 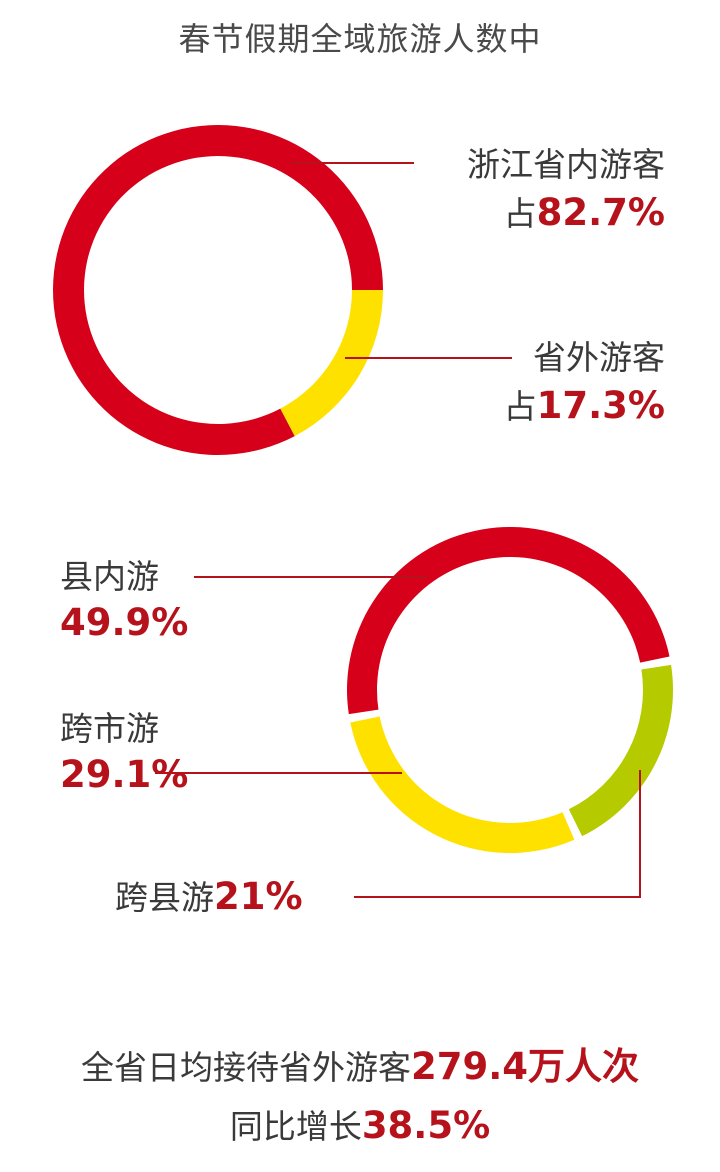 I want to click on donut-chart-trip-type, so click(x=510, y=690).